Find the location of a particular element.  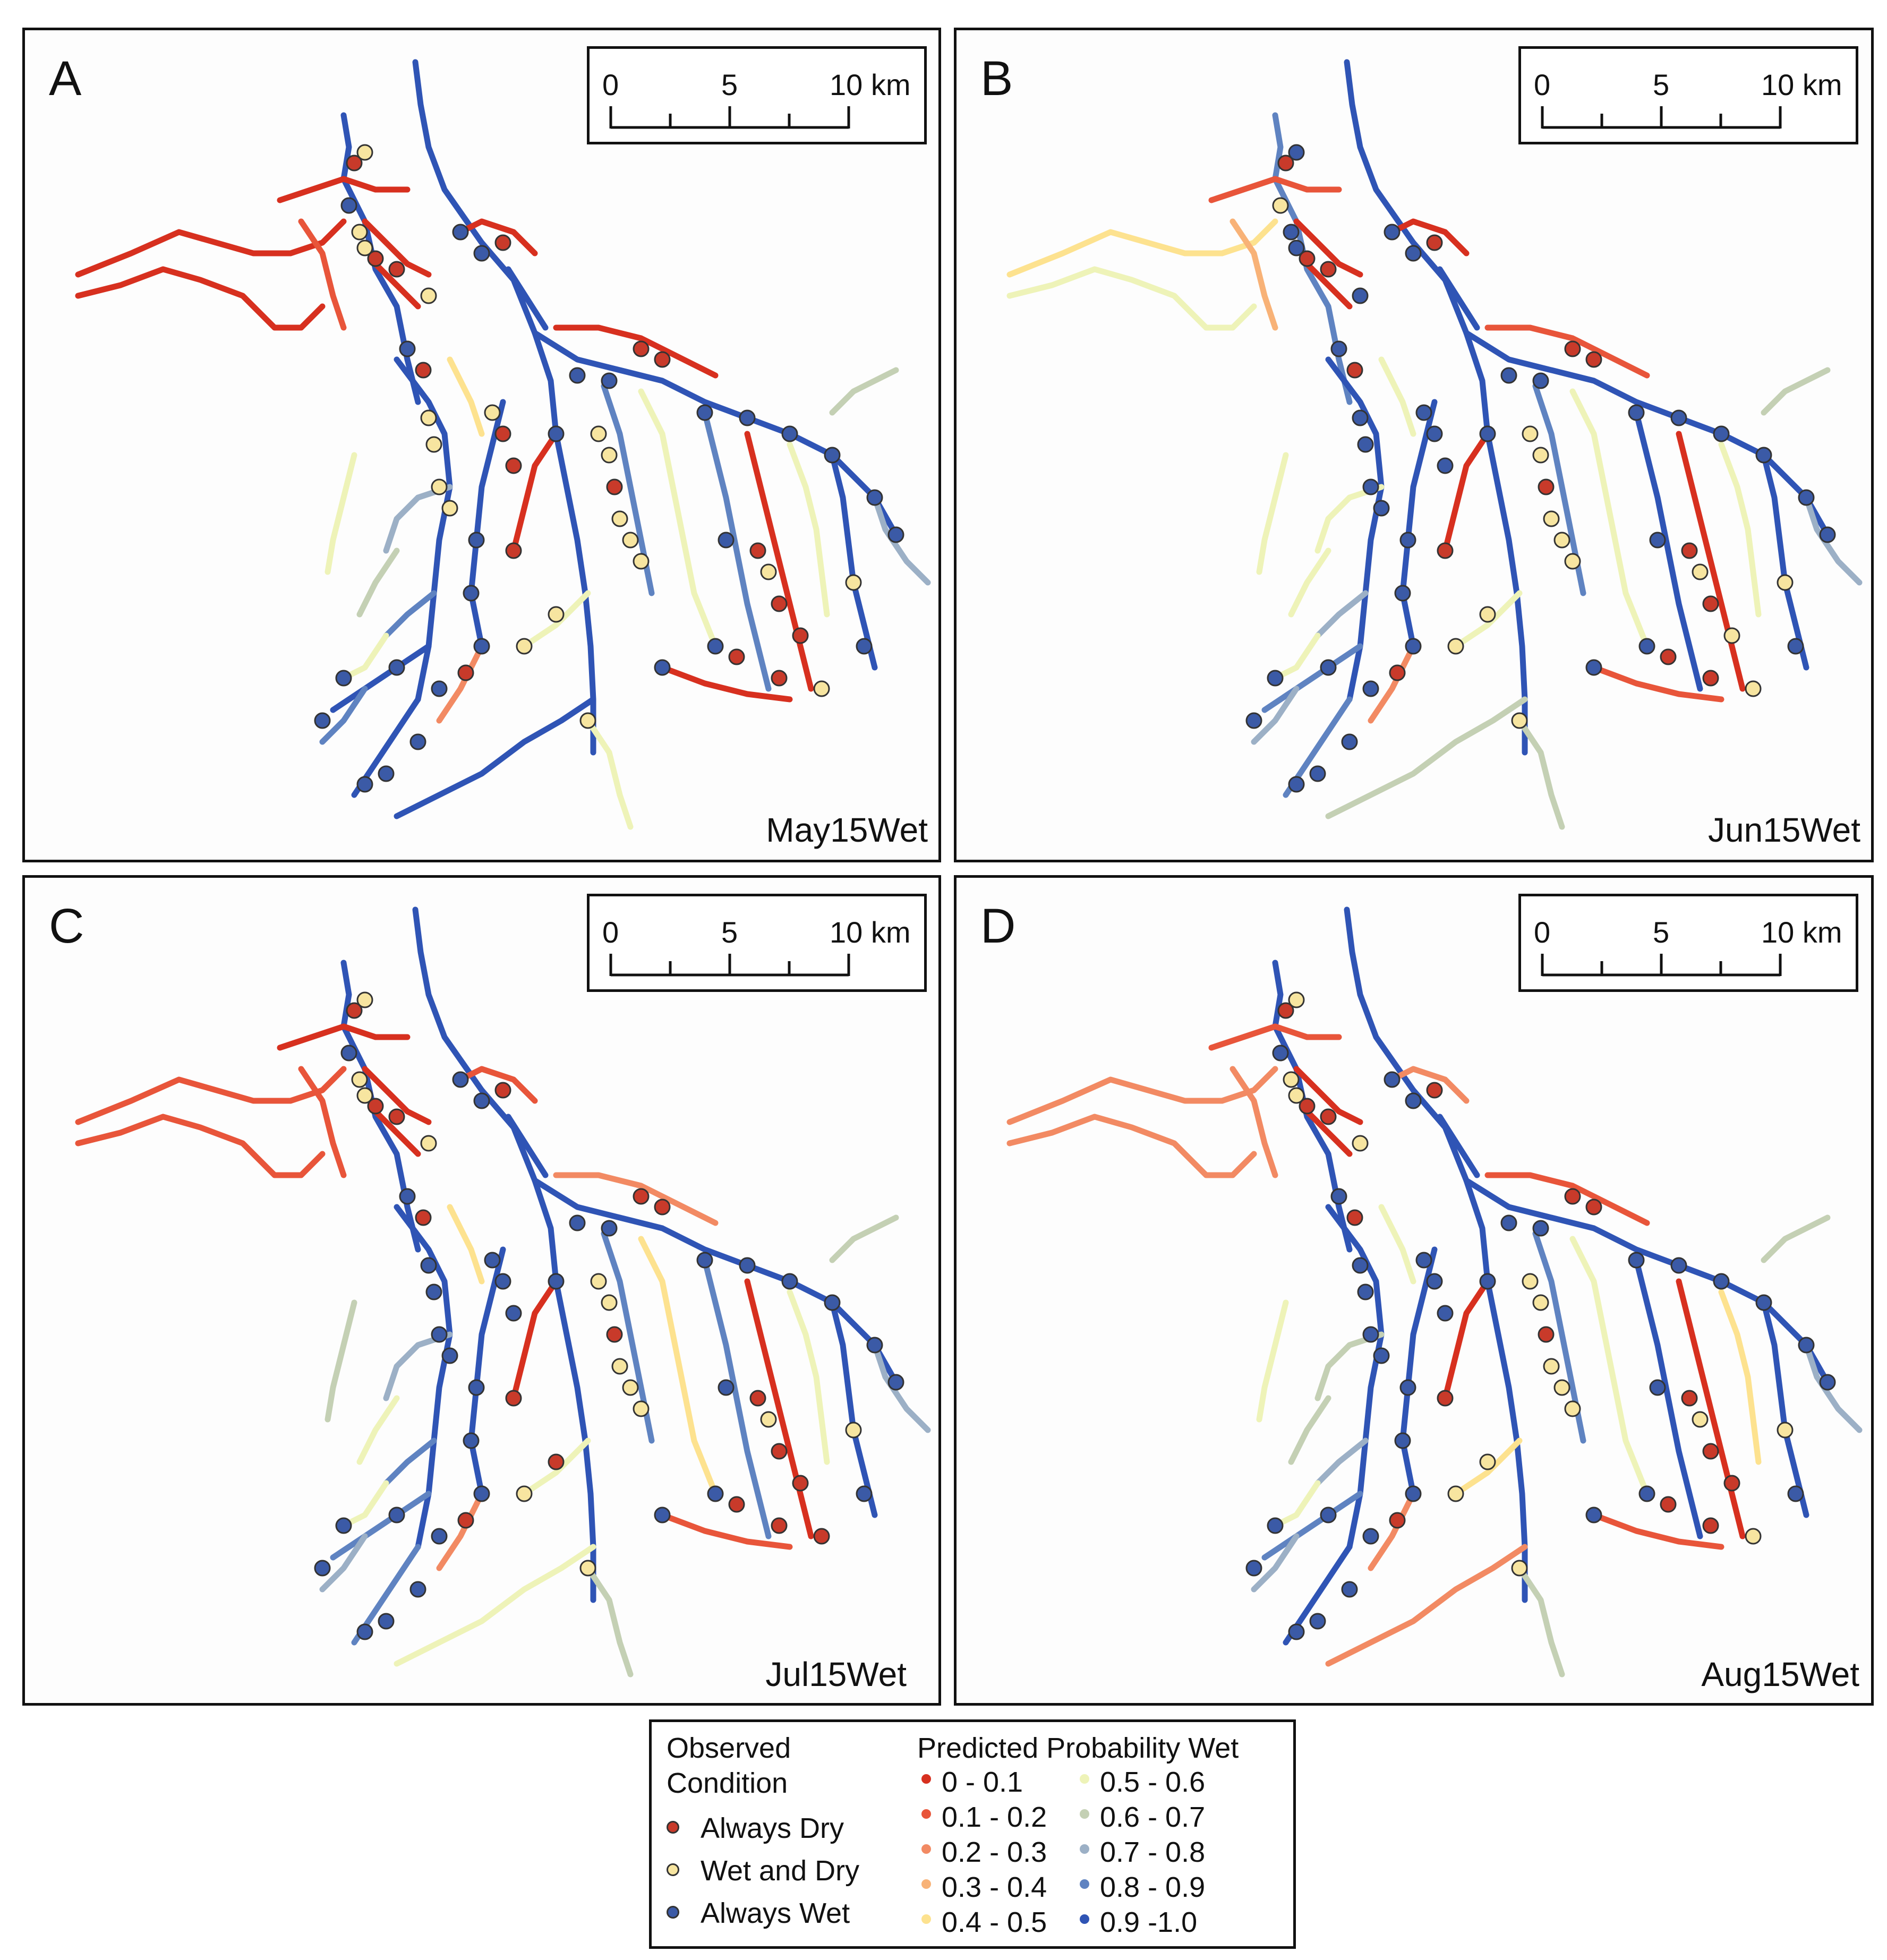

scale-label-10km: 10 km is located at coordinates (1802, 932).